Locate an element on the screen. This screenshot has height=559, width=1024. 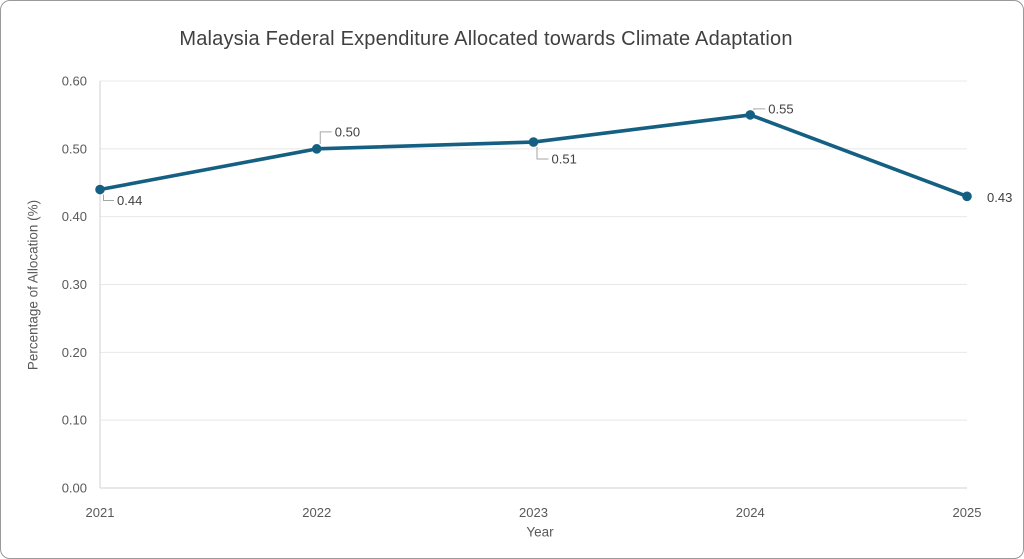
data-label-2024: 0.55 is located at coordinates (780, 108).